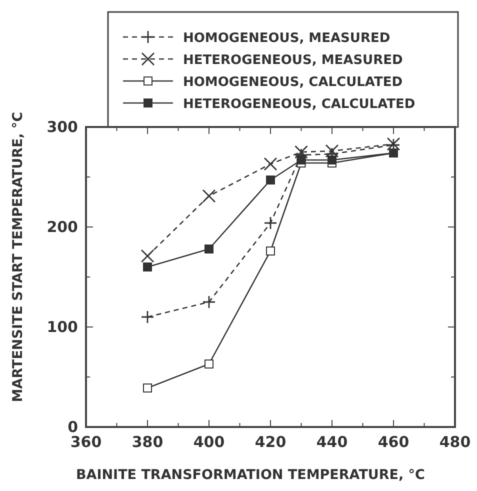 The height and width of the screenshot is (491, 477). Describe the element at coordinates (293, 60) in the screenshot. I see `legend-label: HETEROGENEOUS, MEASURED` at that location.